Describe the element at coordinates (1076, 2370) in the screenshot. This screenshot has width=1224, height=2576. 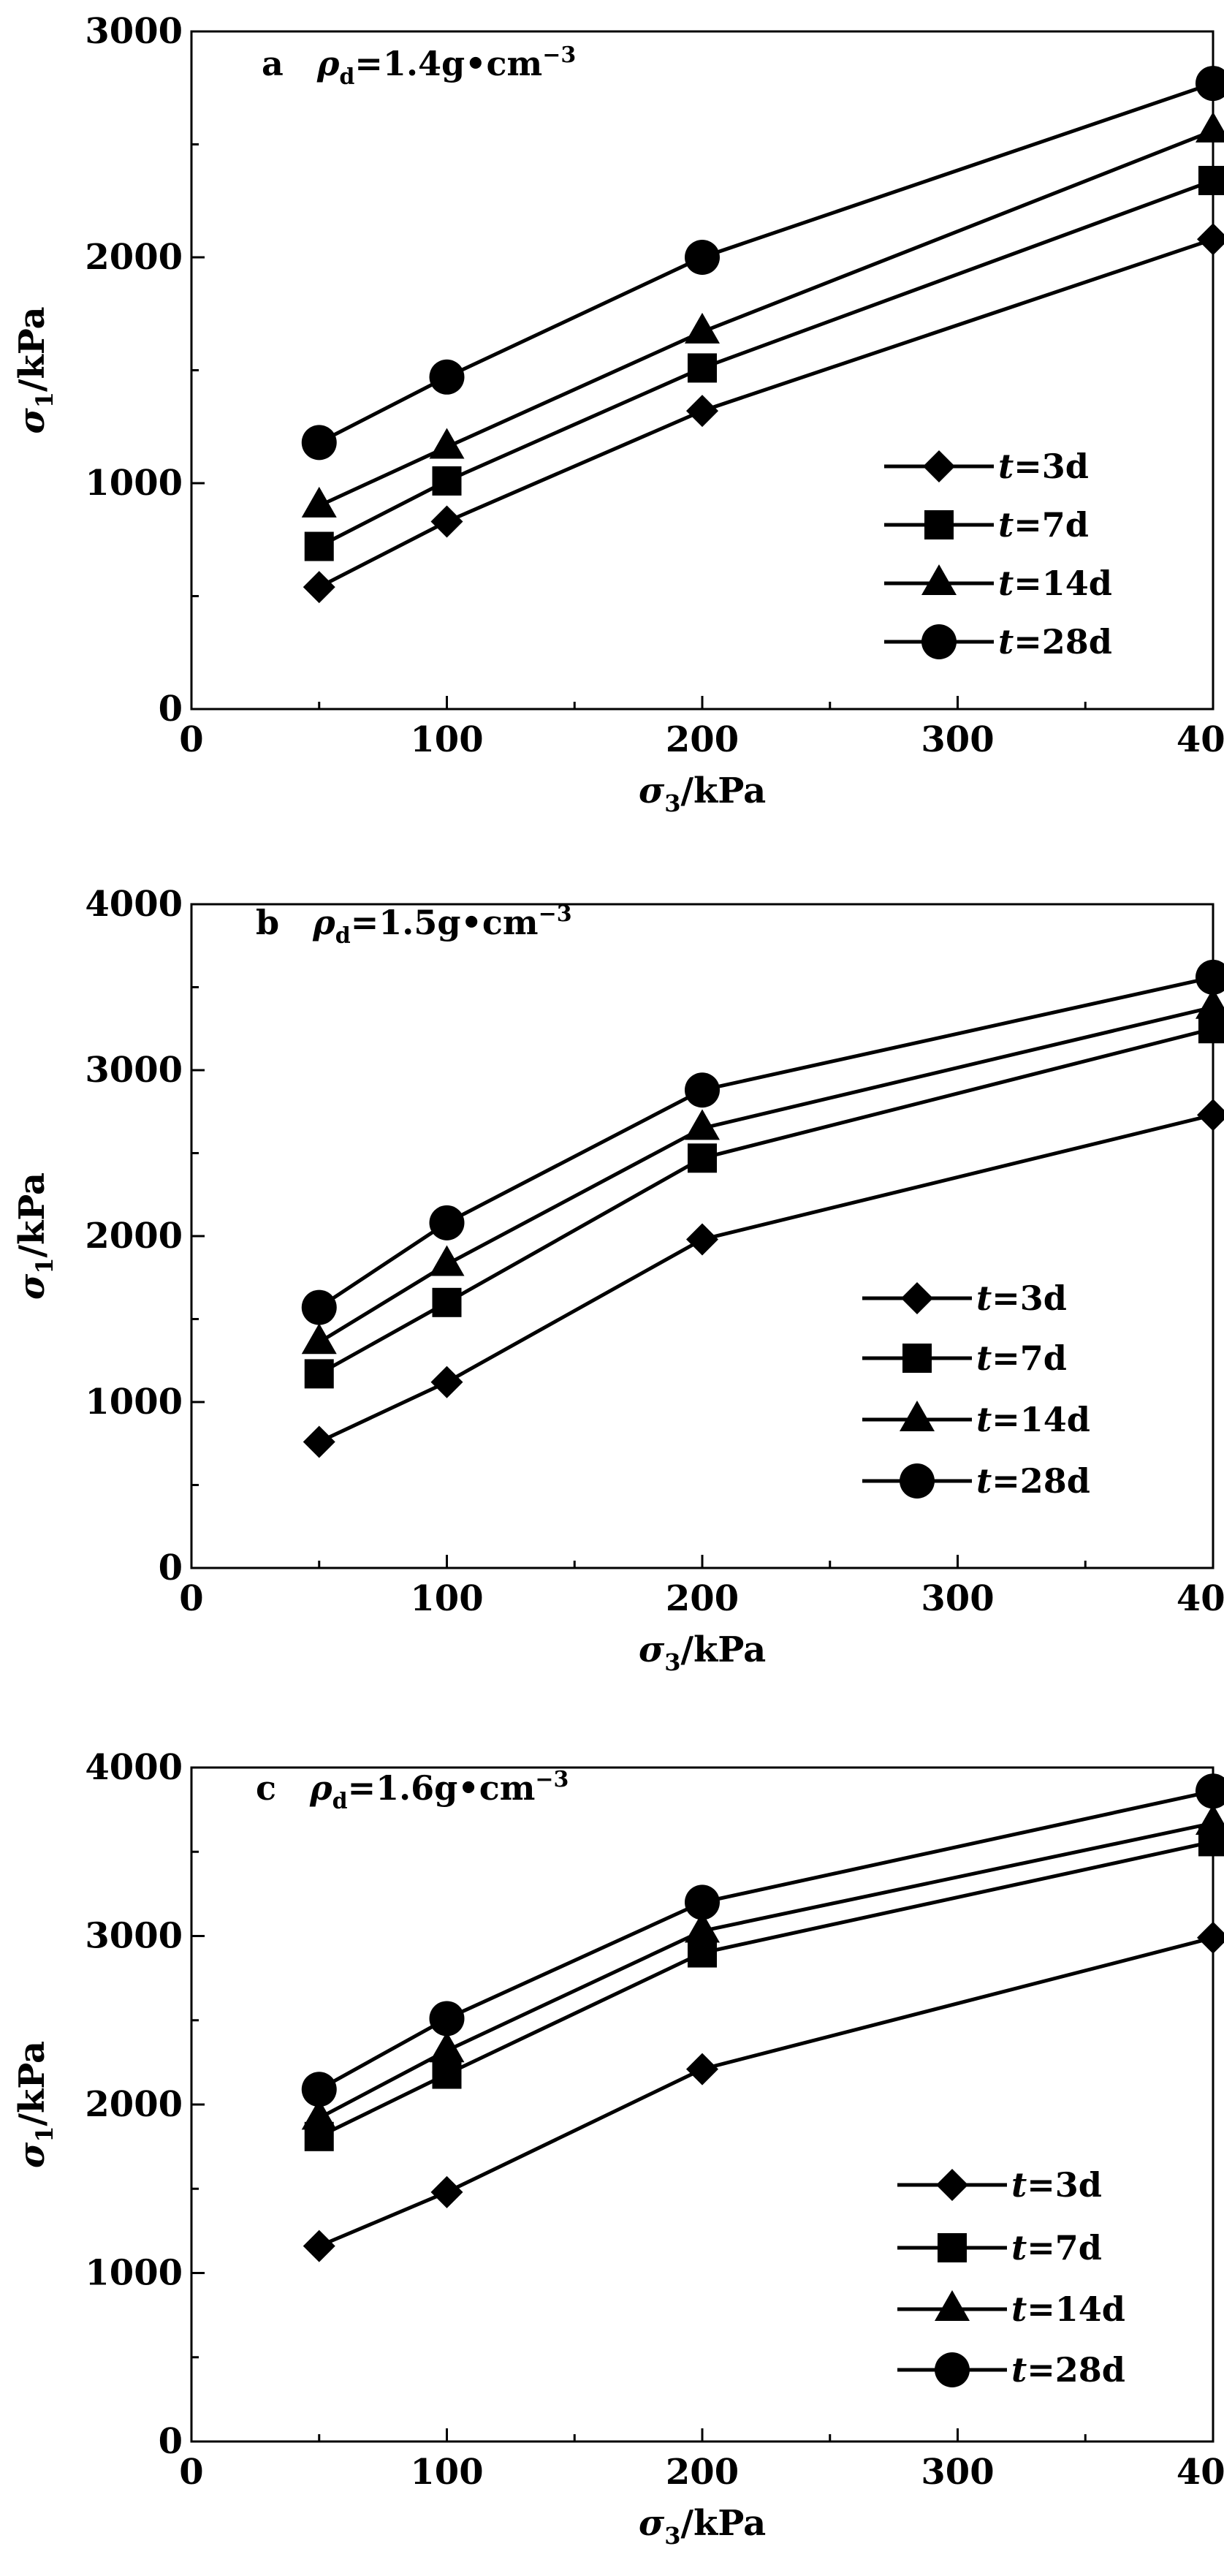
I see `legend-value: =28d` at that location.